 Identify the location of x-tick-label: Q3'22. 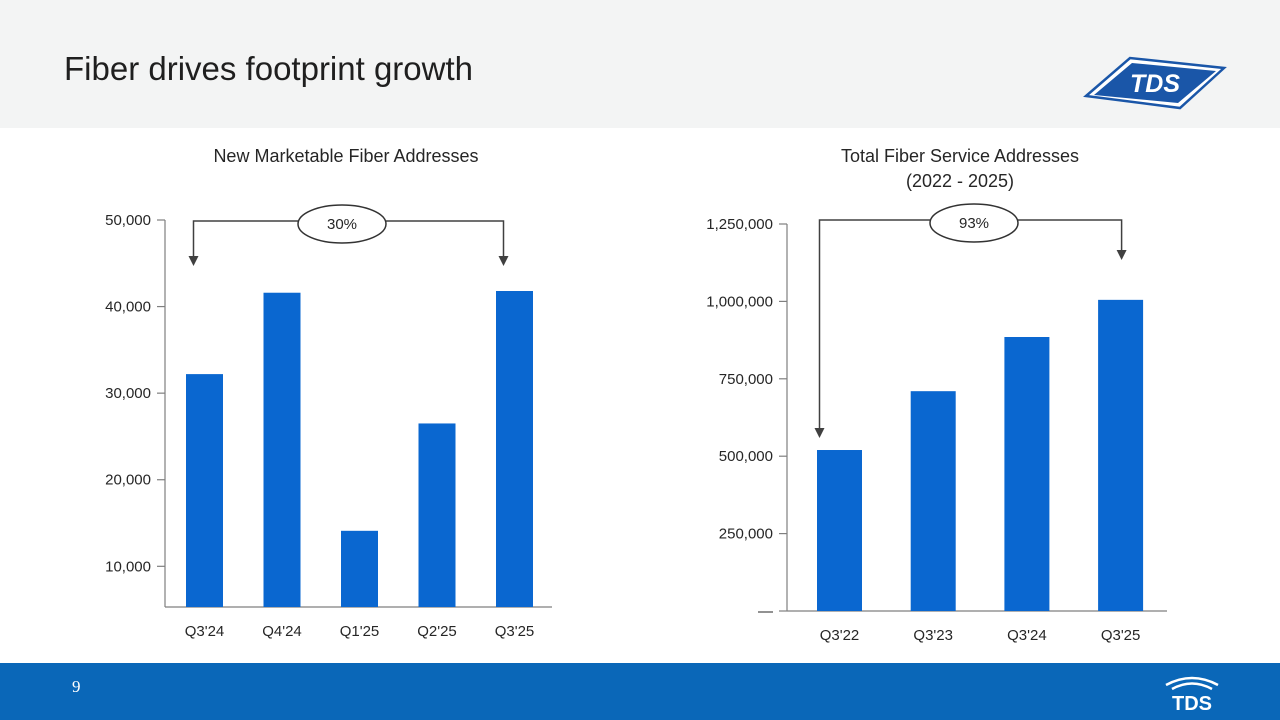
(840, 635).